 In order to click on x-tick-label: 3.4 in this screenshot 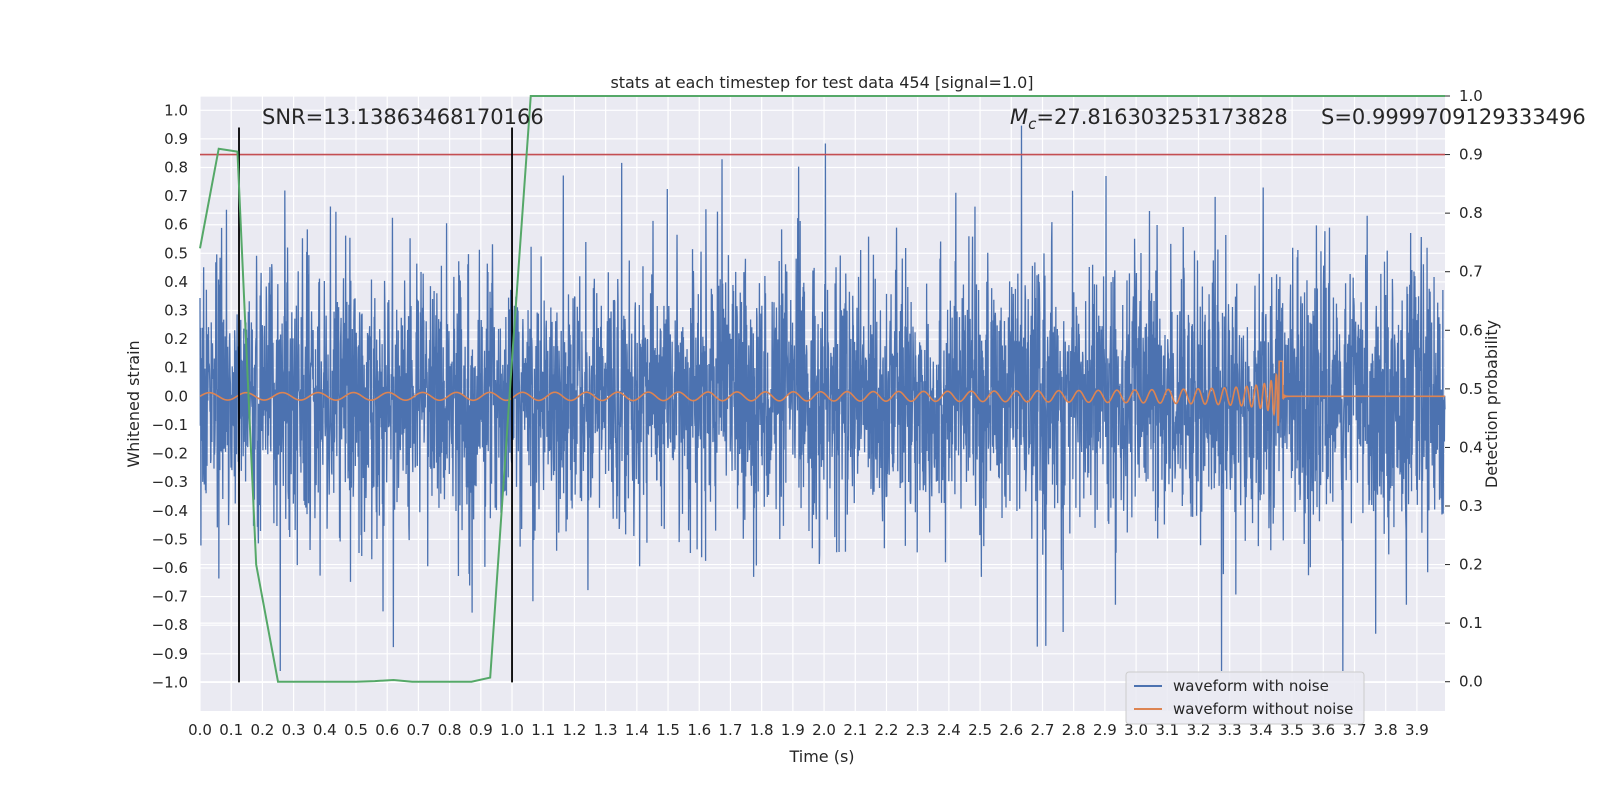, I will do `click(1261, 730)`.